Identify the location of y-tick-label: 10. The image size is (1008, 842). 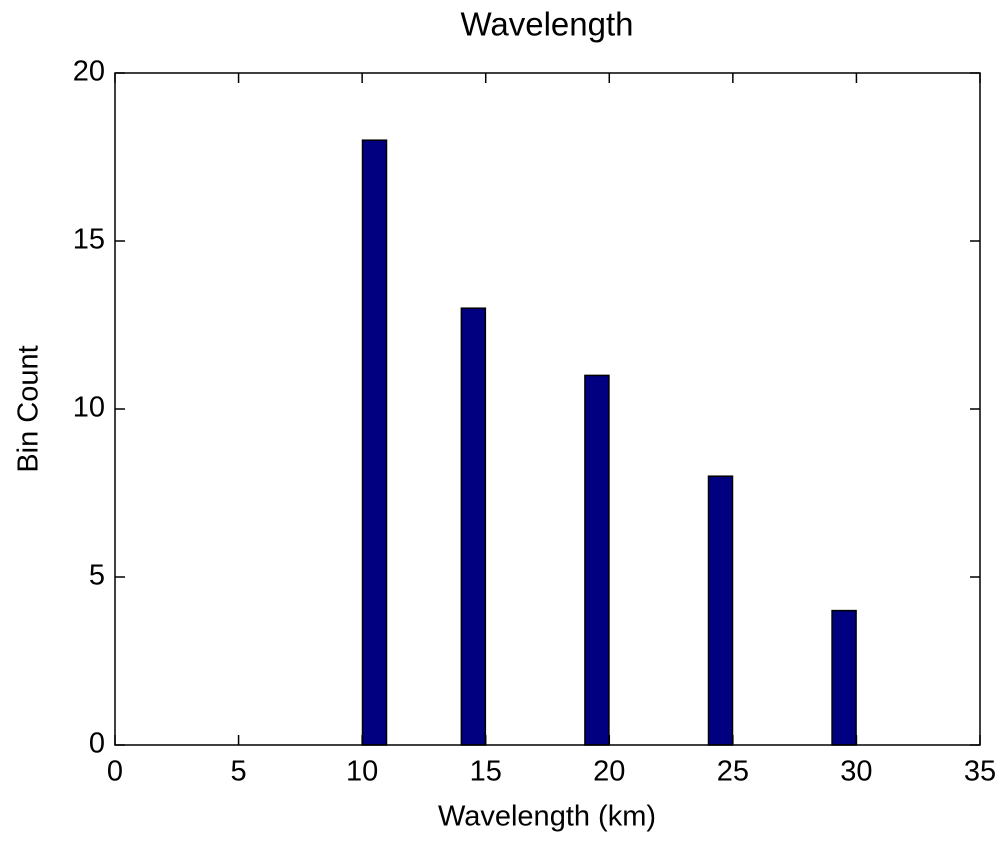
(89, 408).